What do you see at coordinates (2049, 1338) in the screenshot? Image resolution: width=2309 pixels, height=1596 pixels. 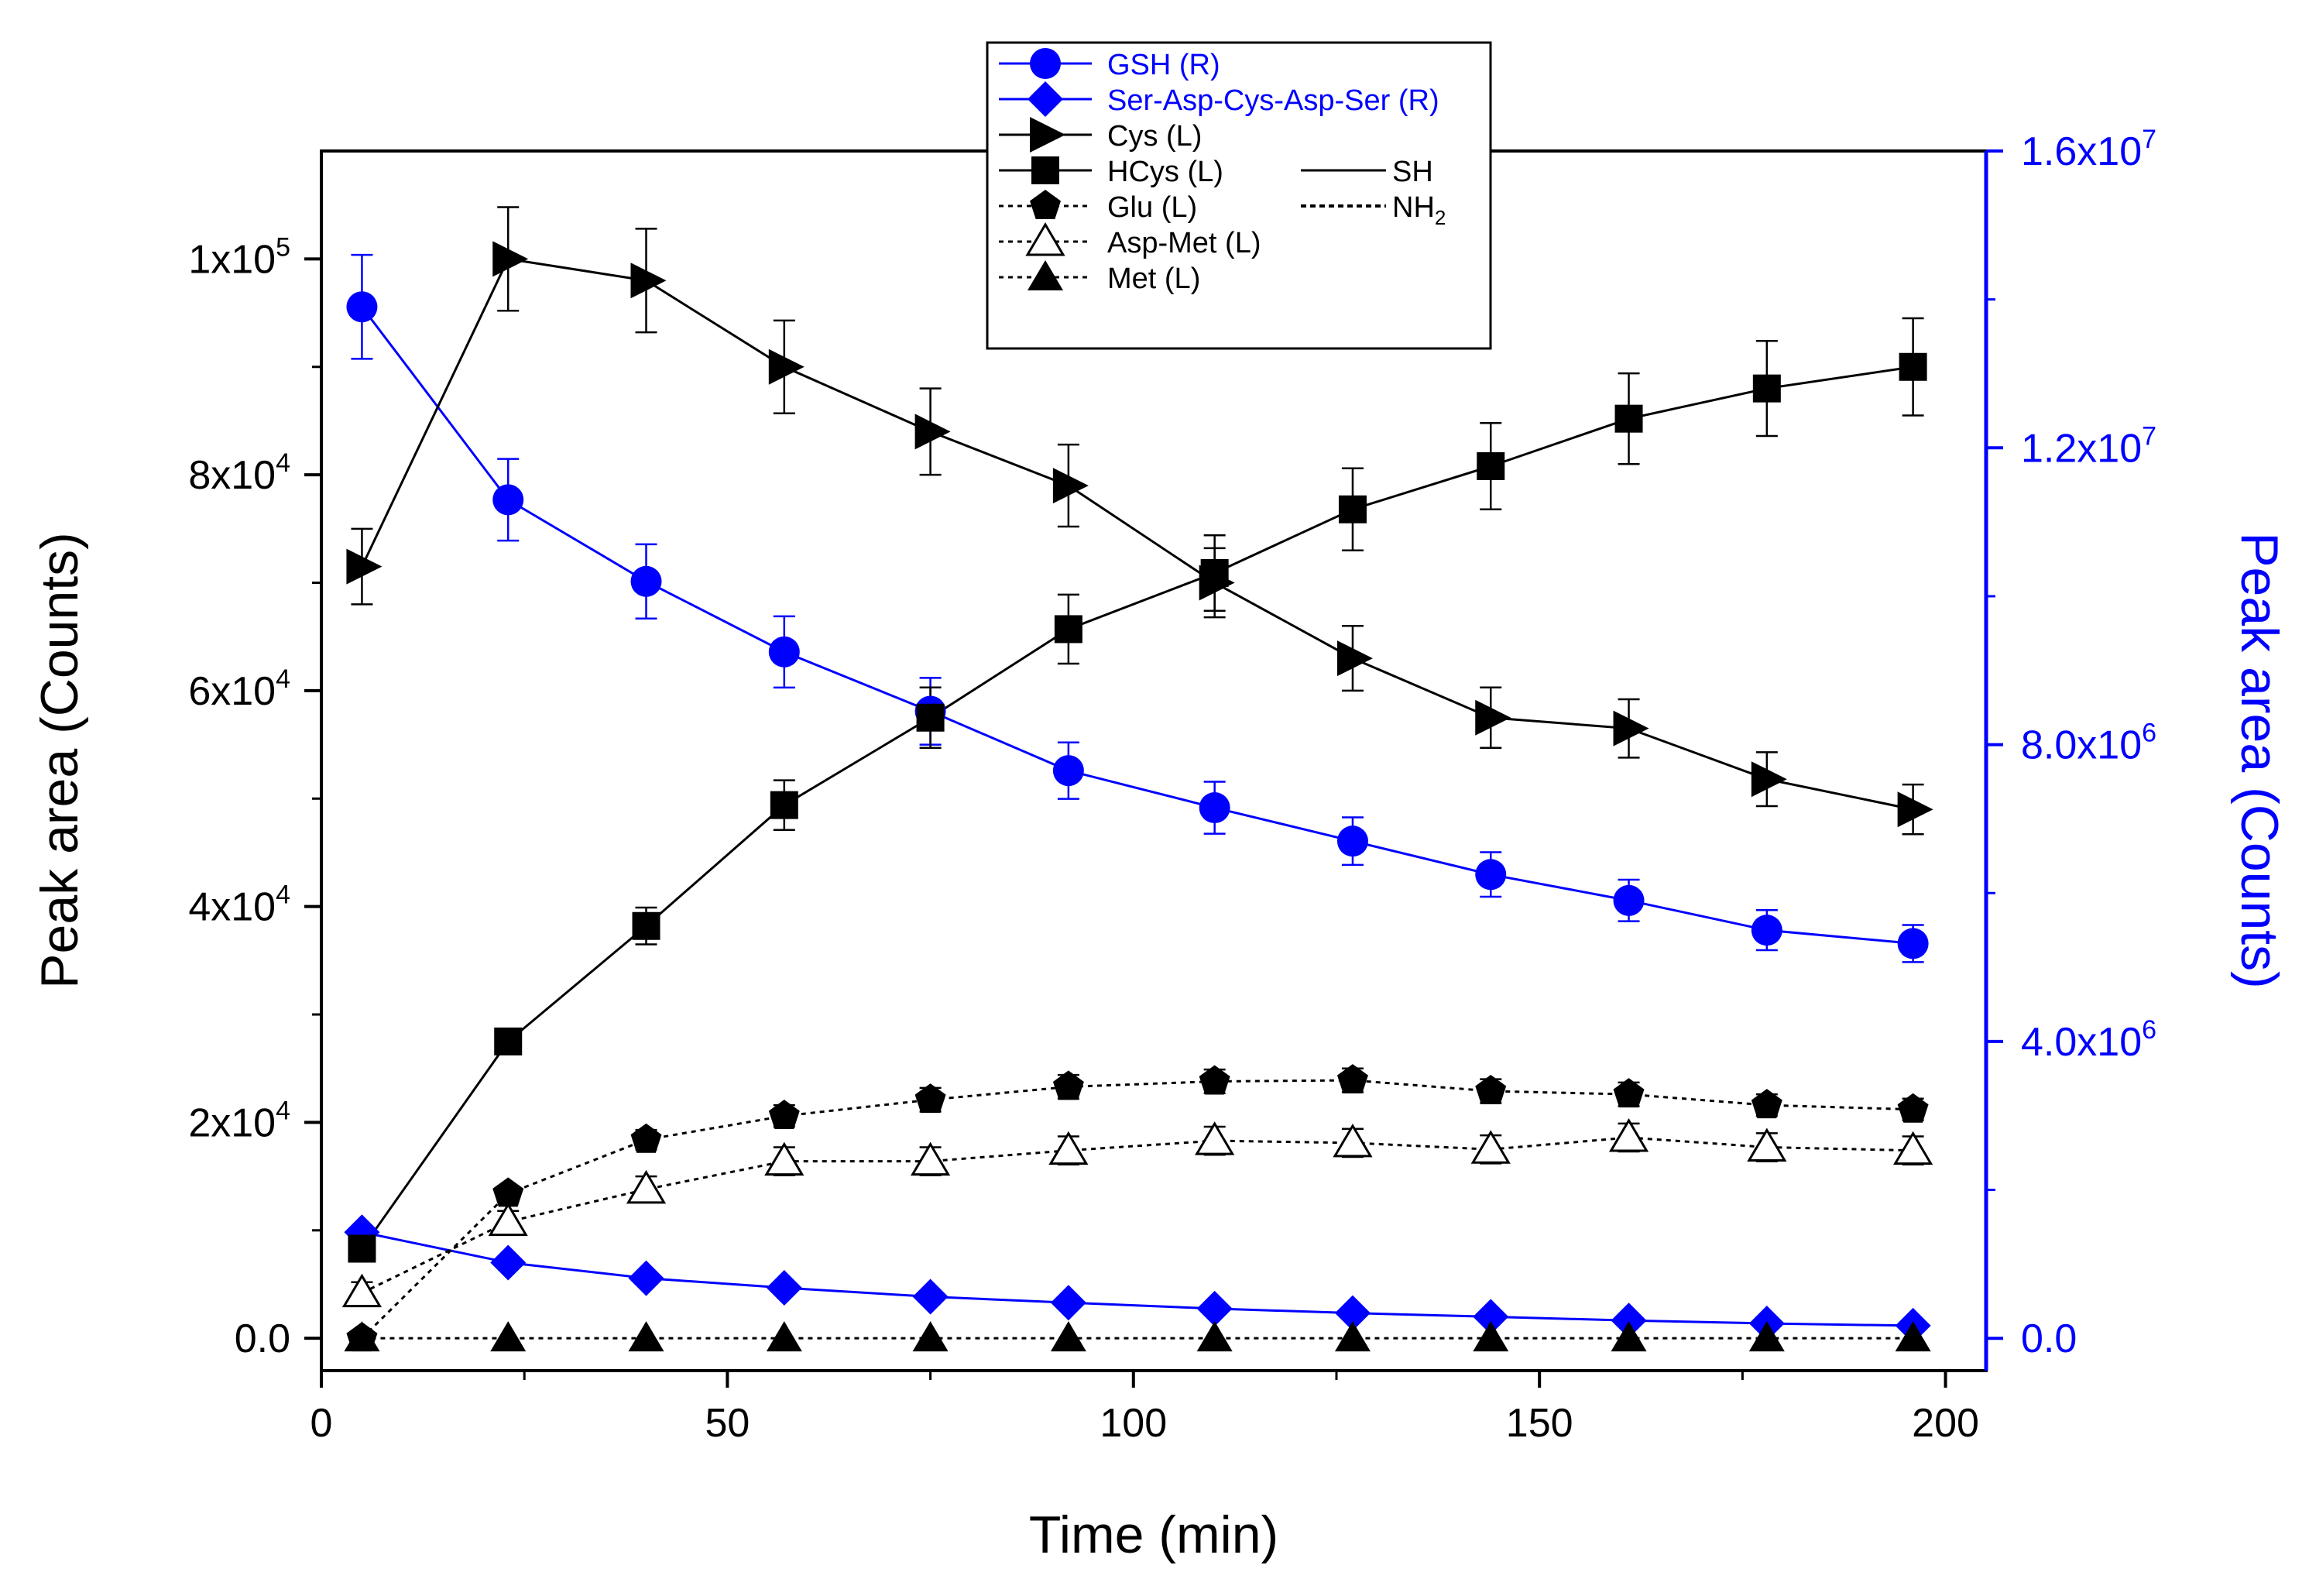 I see `y-right-tick-label: 0.0` at bounding box center [2049, 1338].